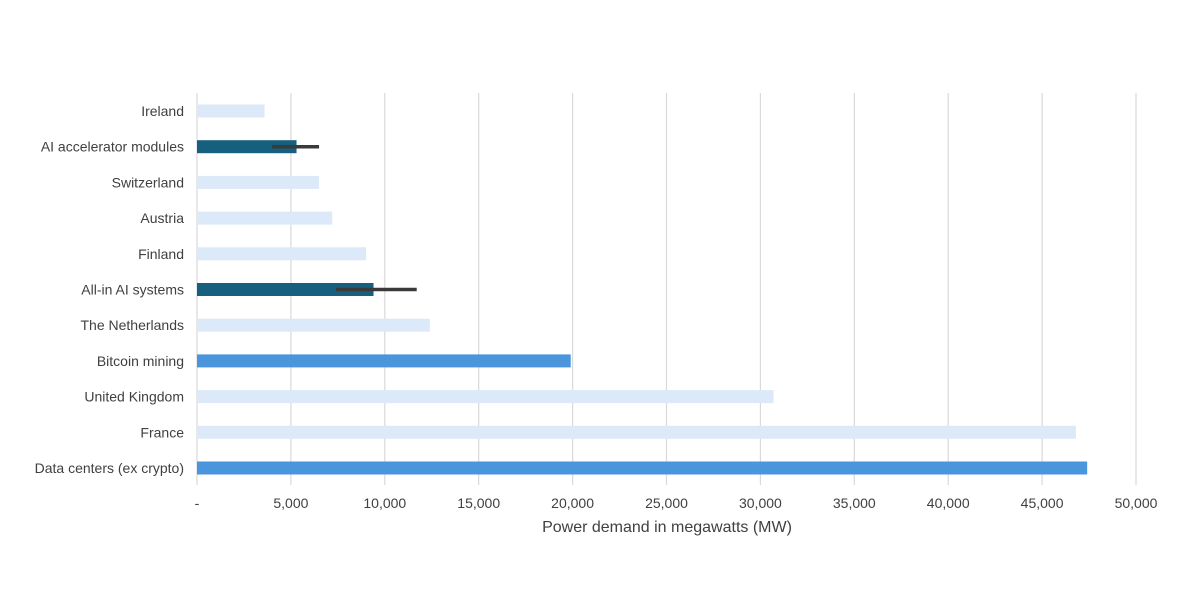 Image resolution: width=1182 pixels, height=597 pixels. I want to click on category-label: AI accelerator modules, so click(112, 147).